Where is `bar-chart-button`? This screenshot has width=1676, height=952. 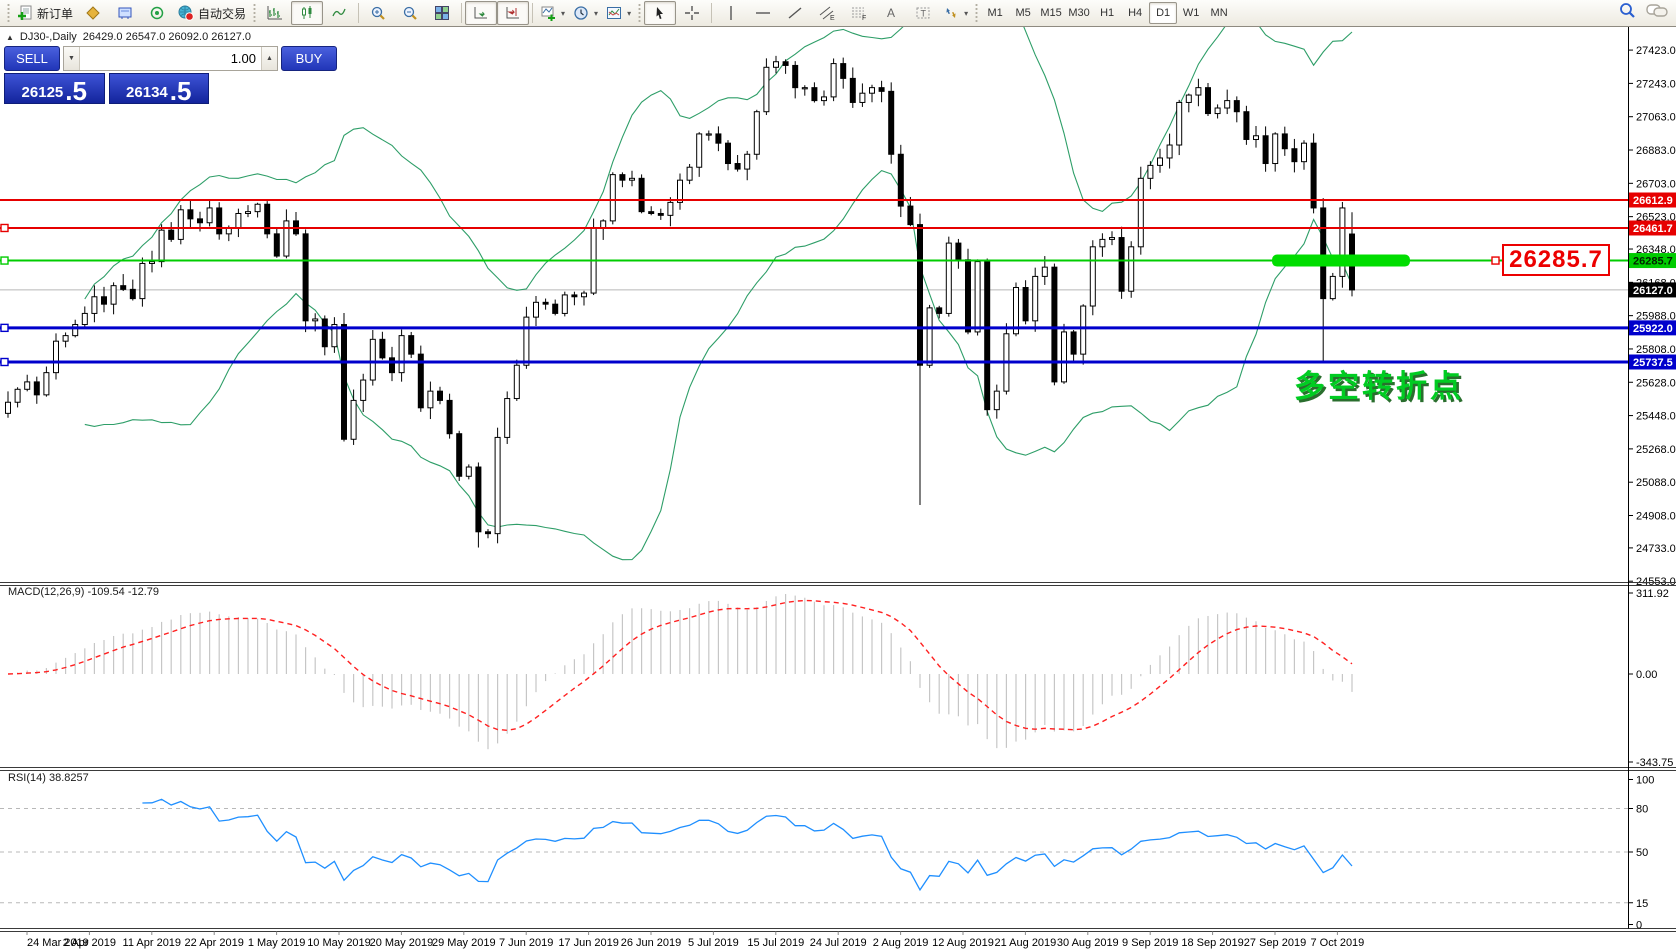 bar-chart-button is located at coordinates (275, 13).